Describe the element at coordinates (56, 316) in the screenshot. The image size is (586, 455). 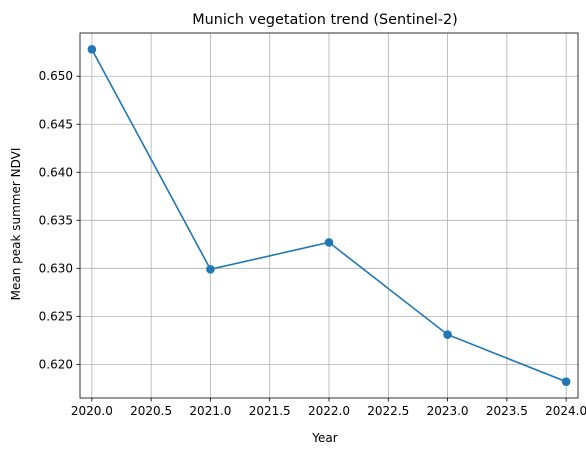
I see `y-tick-label: 0.625` at that location.